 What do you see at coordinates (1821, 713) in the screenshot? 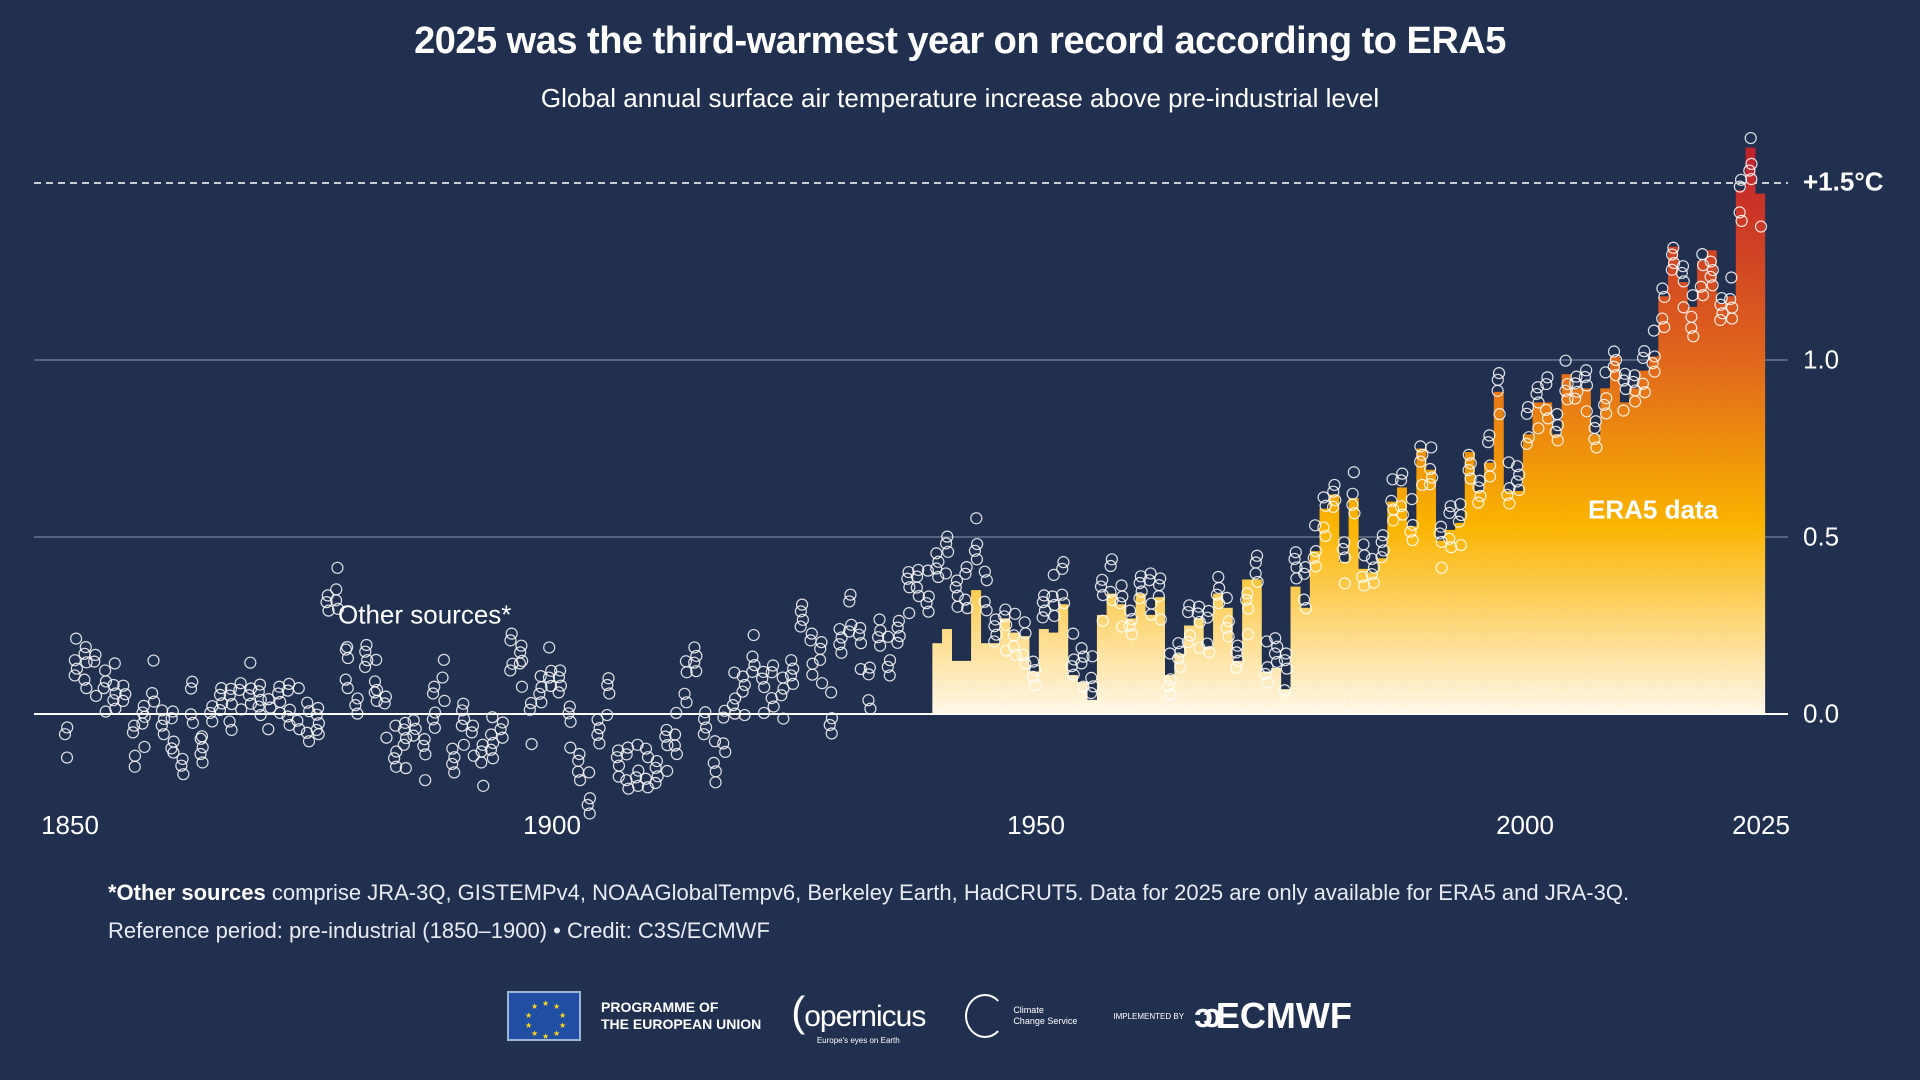
I see `y-tick-label: 0.0` at bounding box center [1821, 713].